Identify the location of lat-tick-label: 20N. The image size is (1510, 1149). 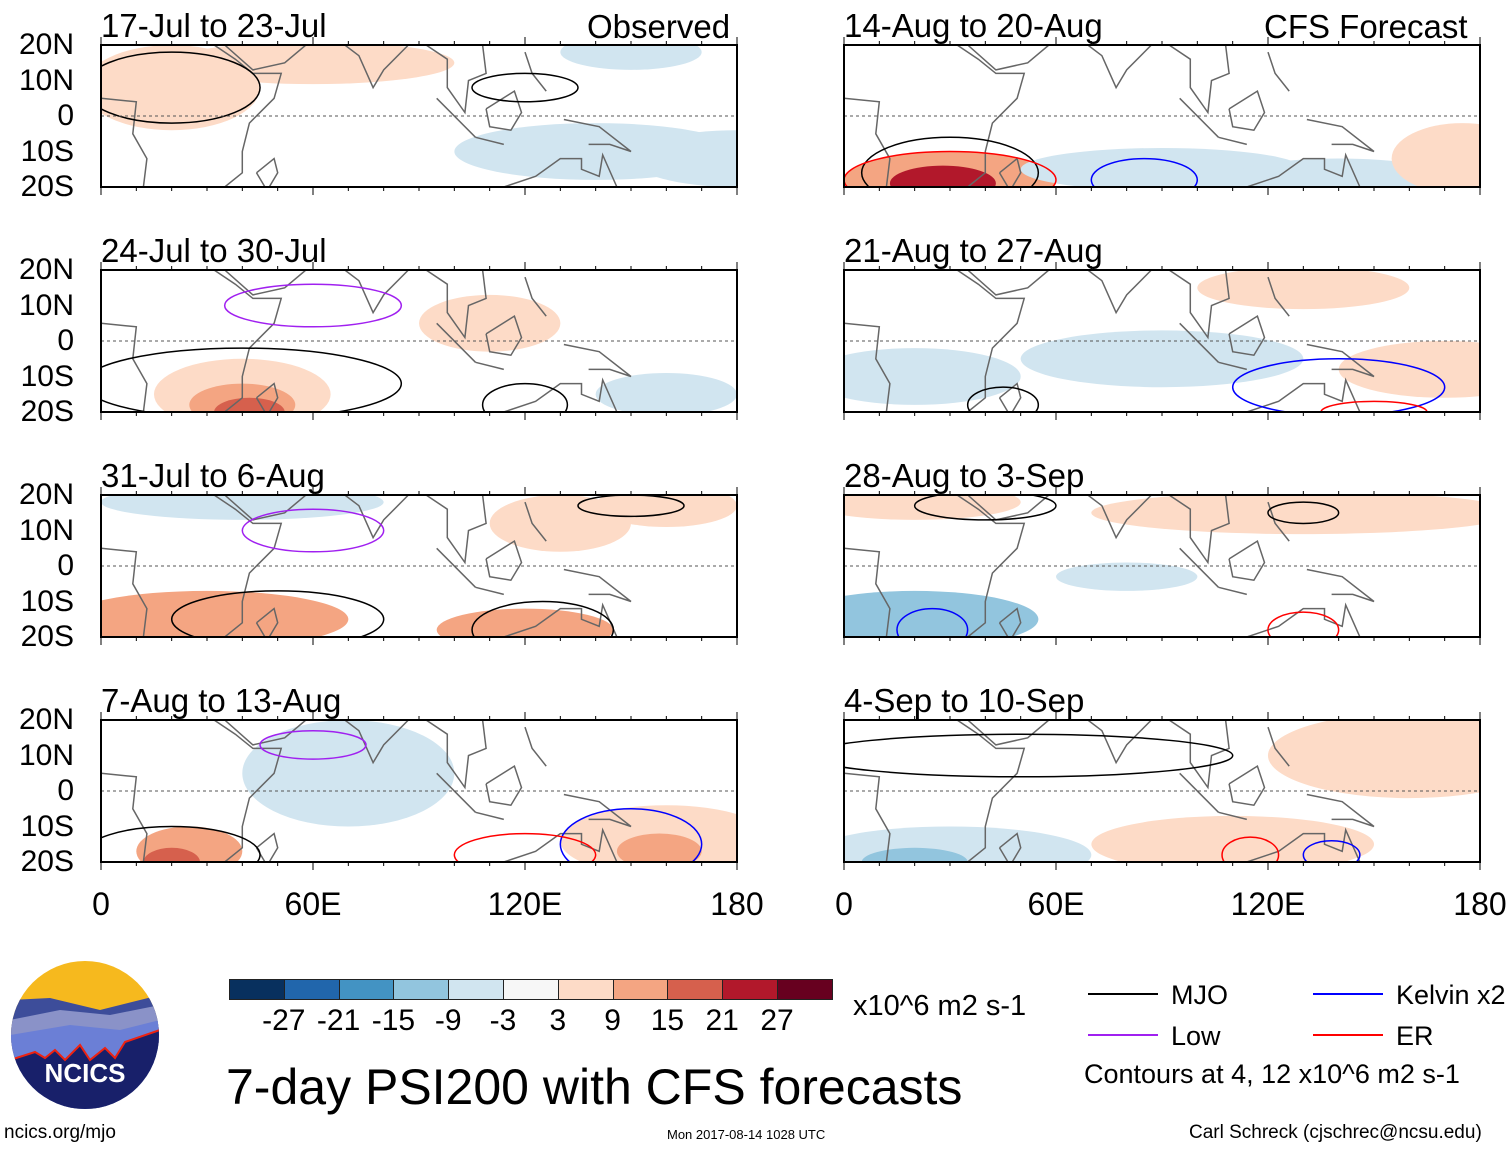
(46, 269).